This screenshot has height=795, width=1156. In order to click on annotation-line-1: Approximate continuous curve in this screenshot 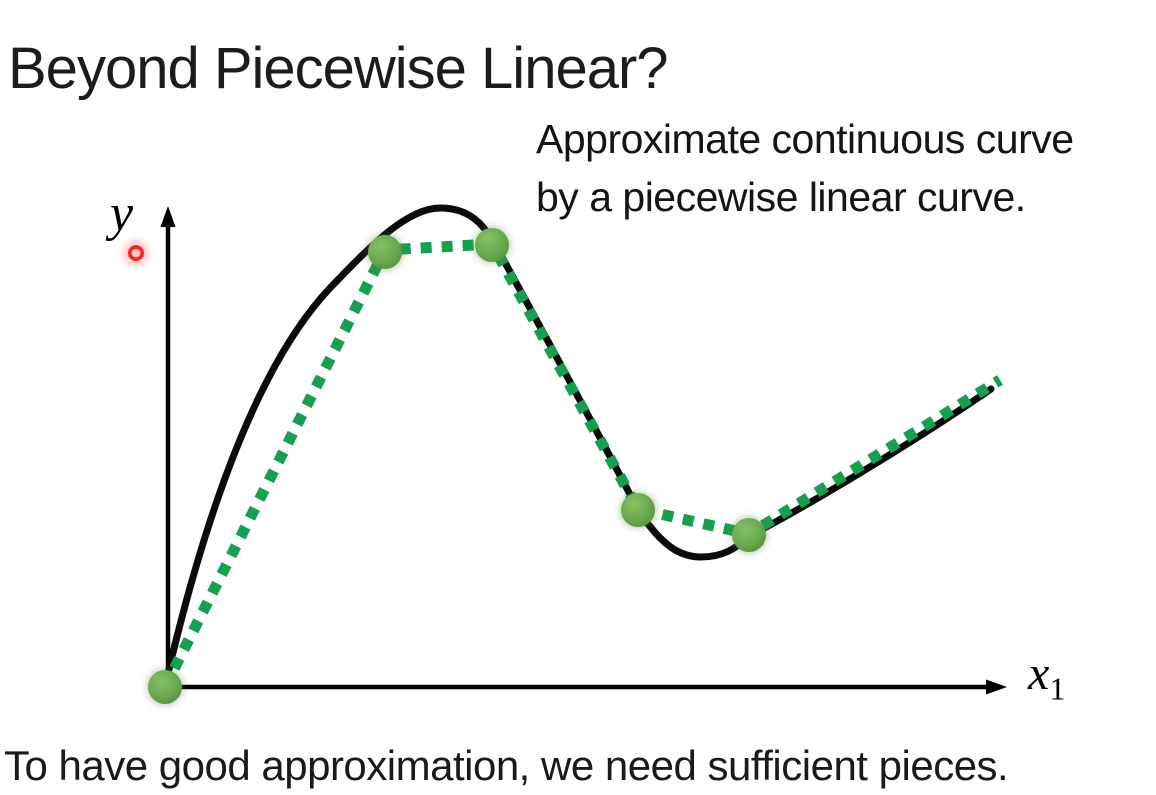, I will do `click(805, 139)`.